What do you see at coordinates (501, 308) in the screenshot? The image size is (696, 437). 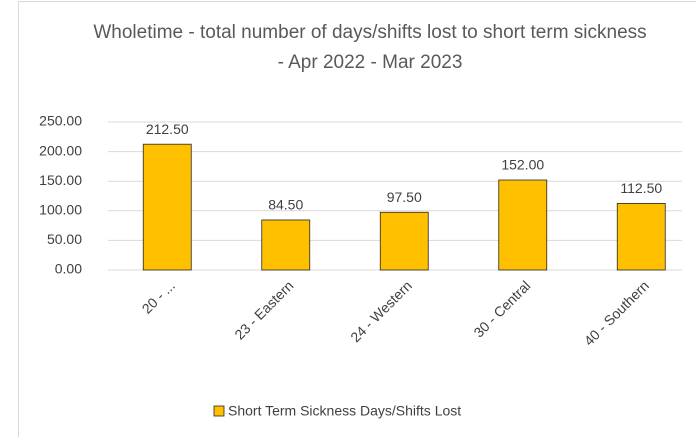 I see `x-tick-label: 30 - Central` at bounding box center [501, 308].